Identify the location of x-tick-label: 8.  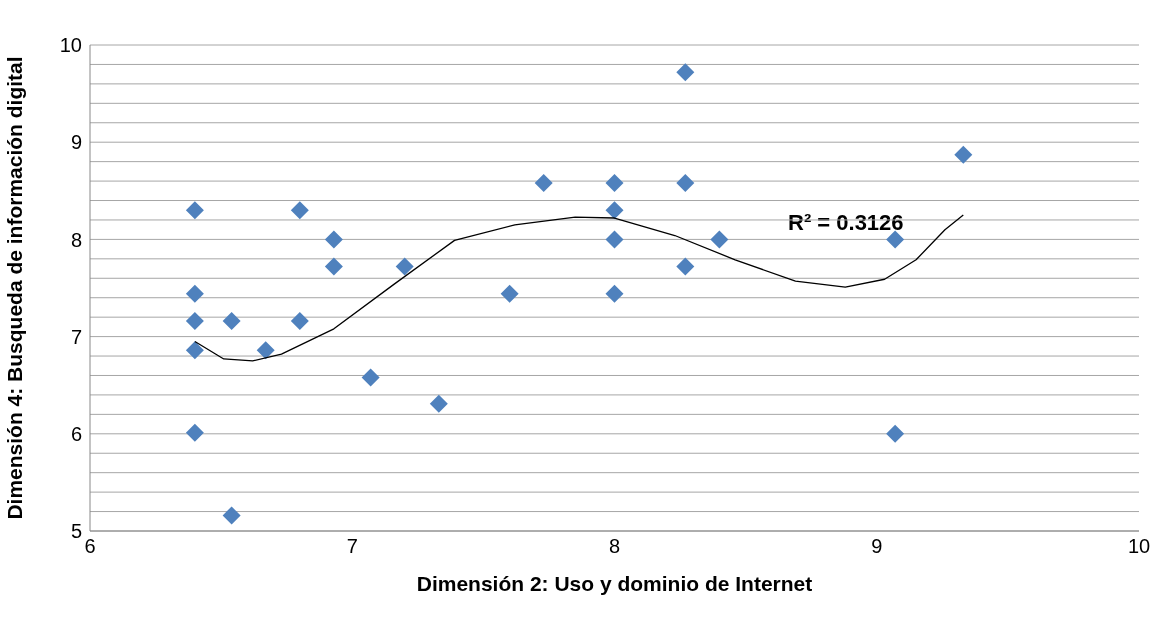
(614, 546).